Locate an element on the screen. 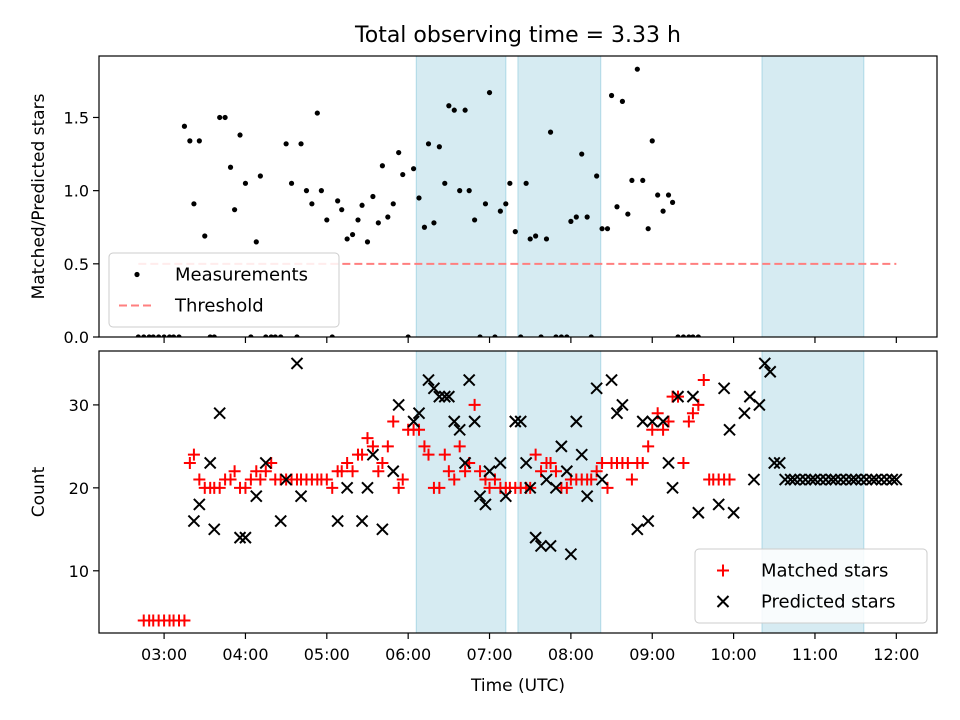 This screenshot has width=960, height=720. x-tick-label: 11:00 is located at coordinates (815, 654).